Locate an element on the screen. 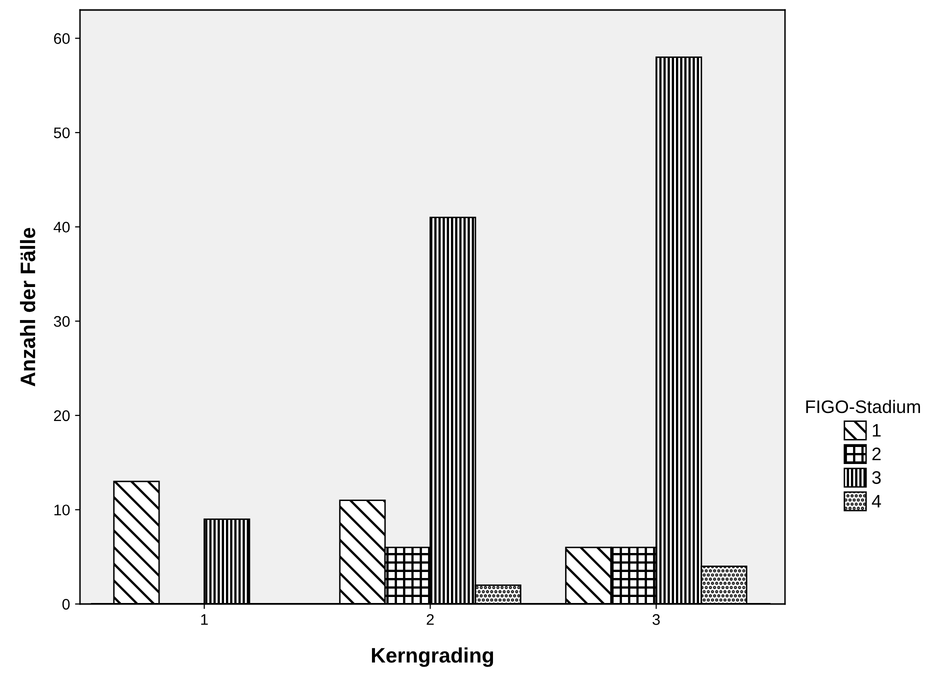 The height and width of the screenshot is (684, 948). y-tick-label: 0 is located at coordinates (66, 604).